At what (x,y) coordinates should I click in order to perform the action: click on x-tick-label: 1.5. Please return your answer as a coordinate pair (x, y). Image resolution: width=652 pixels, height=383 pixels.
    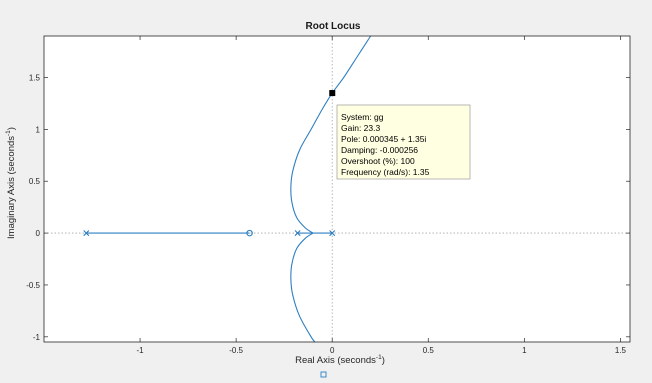
    Looking at the image, I should click on (621, 350).